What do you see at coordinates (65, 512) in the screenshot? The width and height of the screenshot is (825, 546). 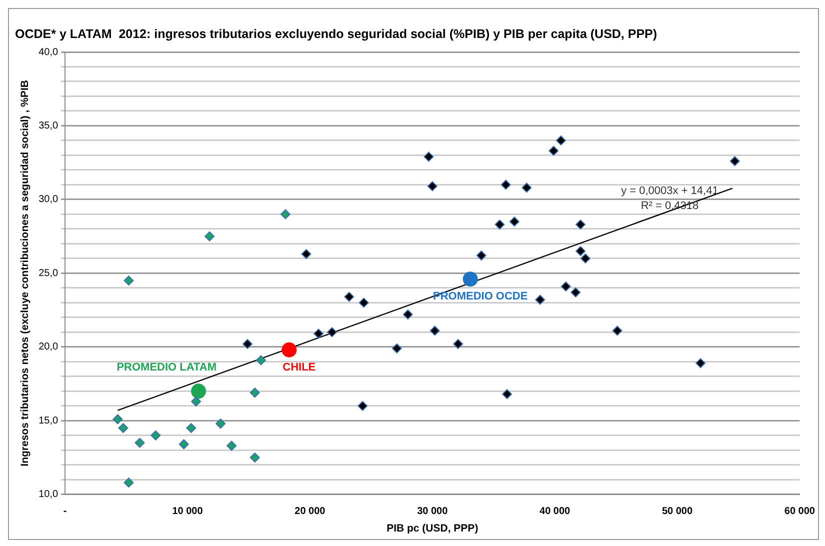 I see `x-tick-label: -` at bounding box center [65, 512].